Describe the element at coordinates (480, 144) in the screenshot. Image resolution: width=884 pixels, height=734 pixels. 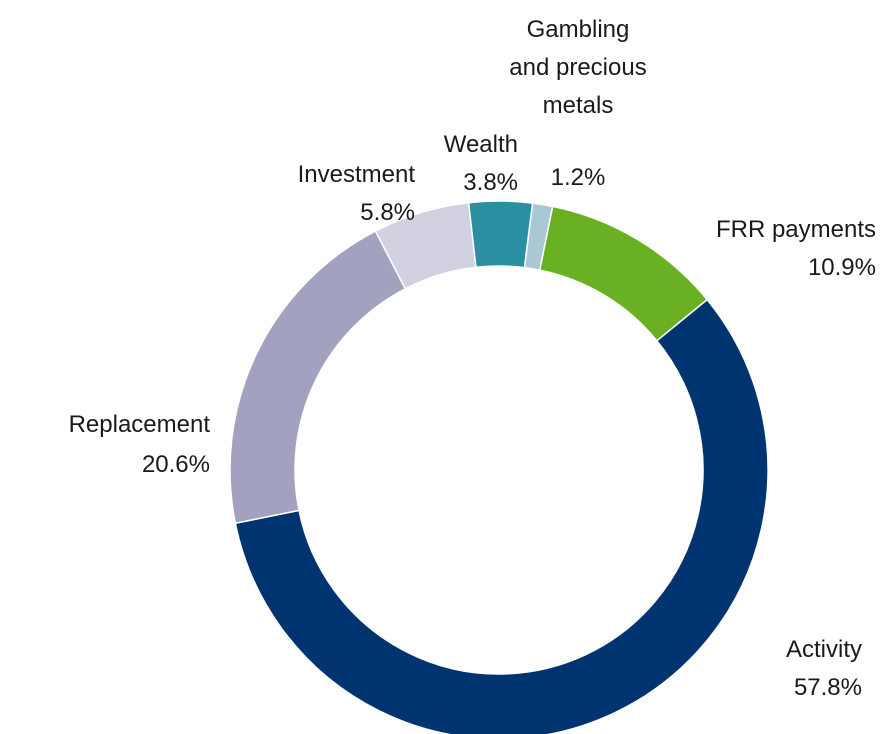
I see `category-label: Wealth` at that location.